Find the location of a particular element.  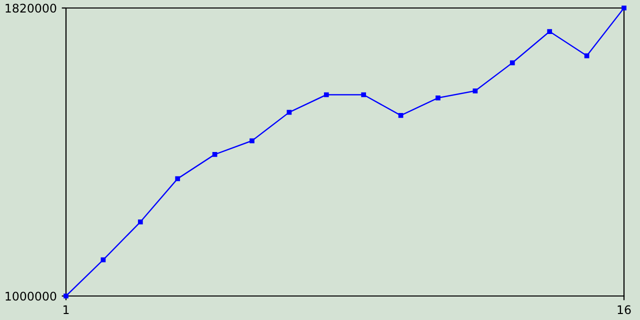

y-tick-label: 1000000 is located at coordinates (31, 296).